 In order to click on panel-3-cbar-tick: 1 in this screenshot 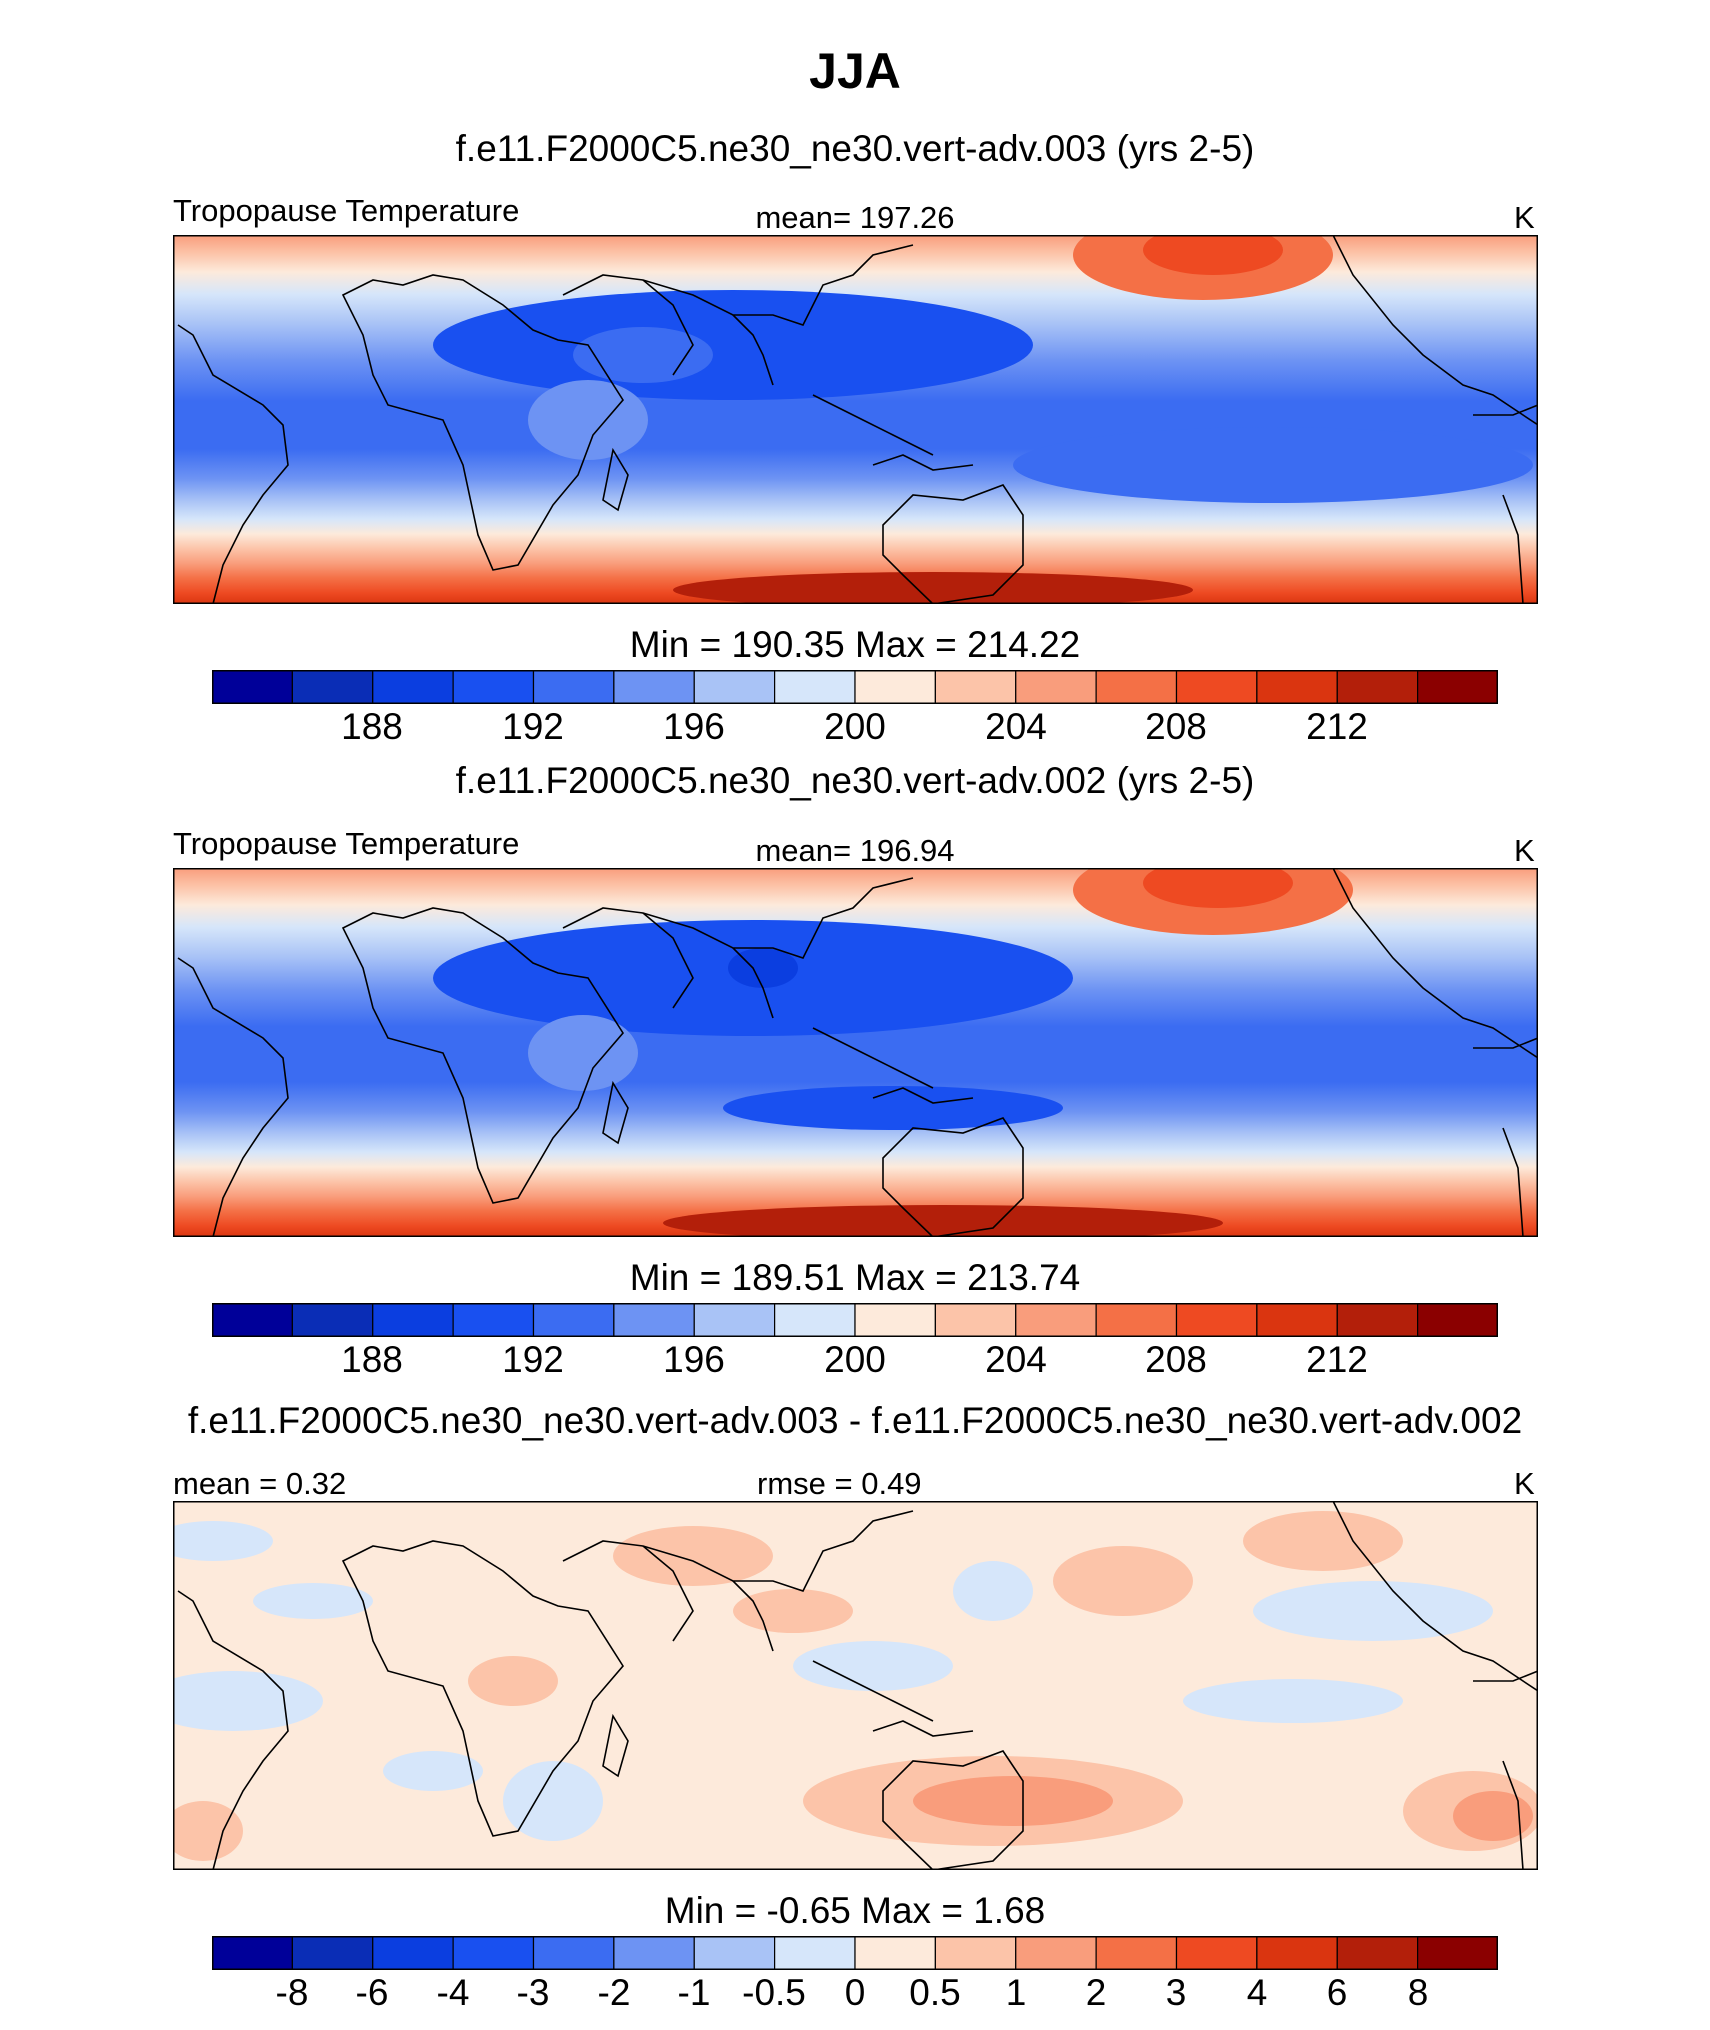, I will do `click(1016, 1992)`.